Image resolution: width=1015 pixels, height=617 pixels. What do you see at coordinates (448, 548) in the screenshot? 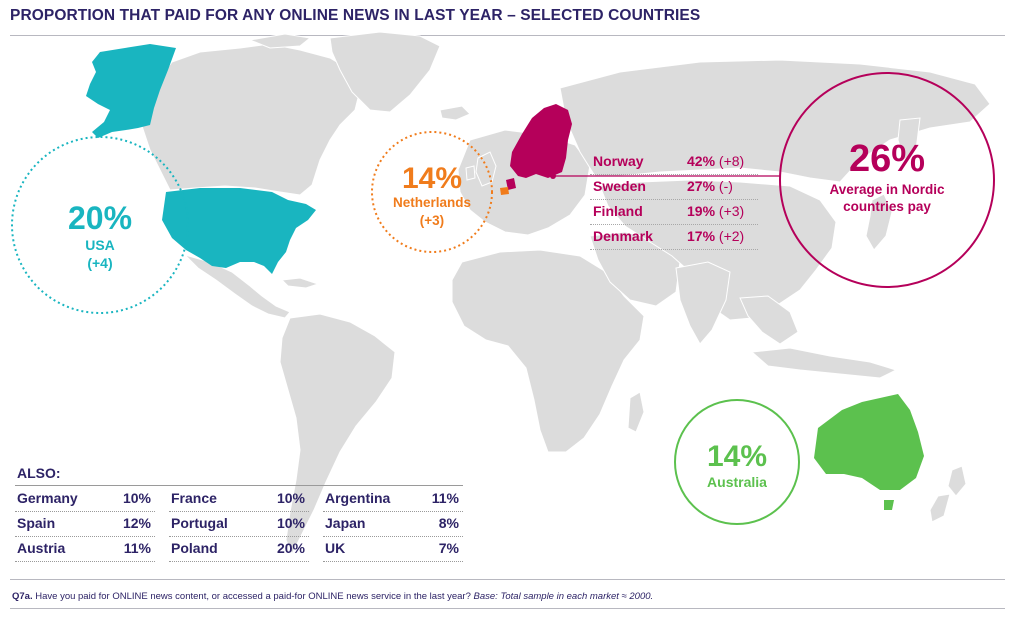
I see `also-value: 7%` at bounding box center [448, 548].